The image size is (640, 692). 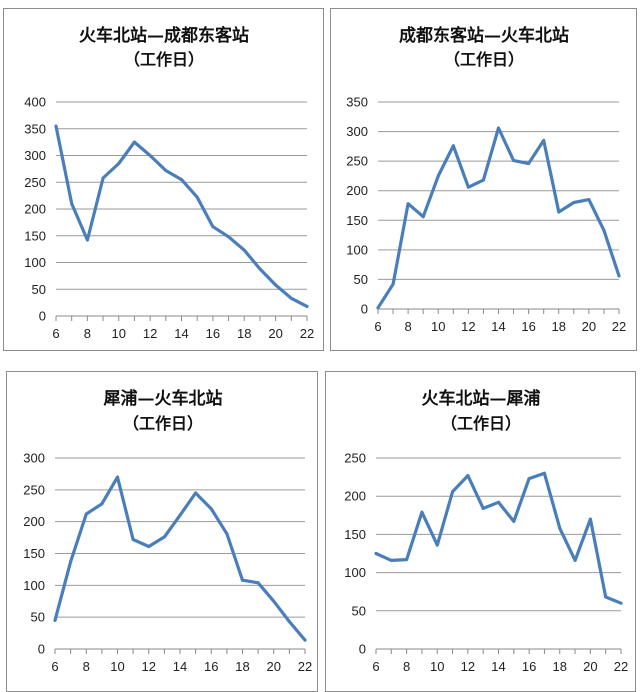 I want to click on chart-3-subtitle: （工作日）, so click(x=163, y=423).